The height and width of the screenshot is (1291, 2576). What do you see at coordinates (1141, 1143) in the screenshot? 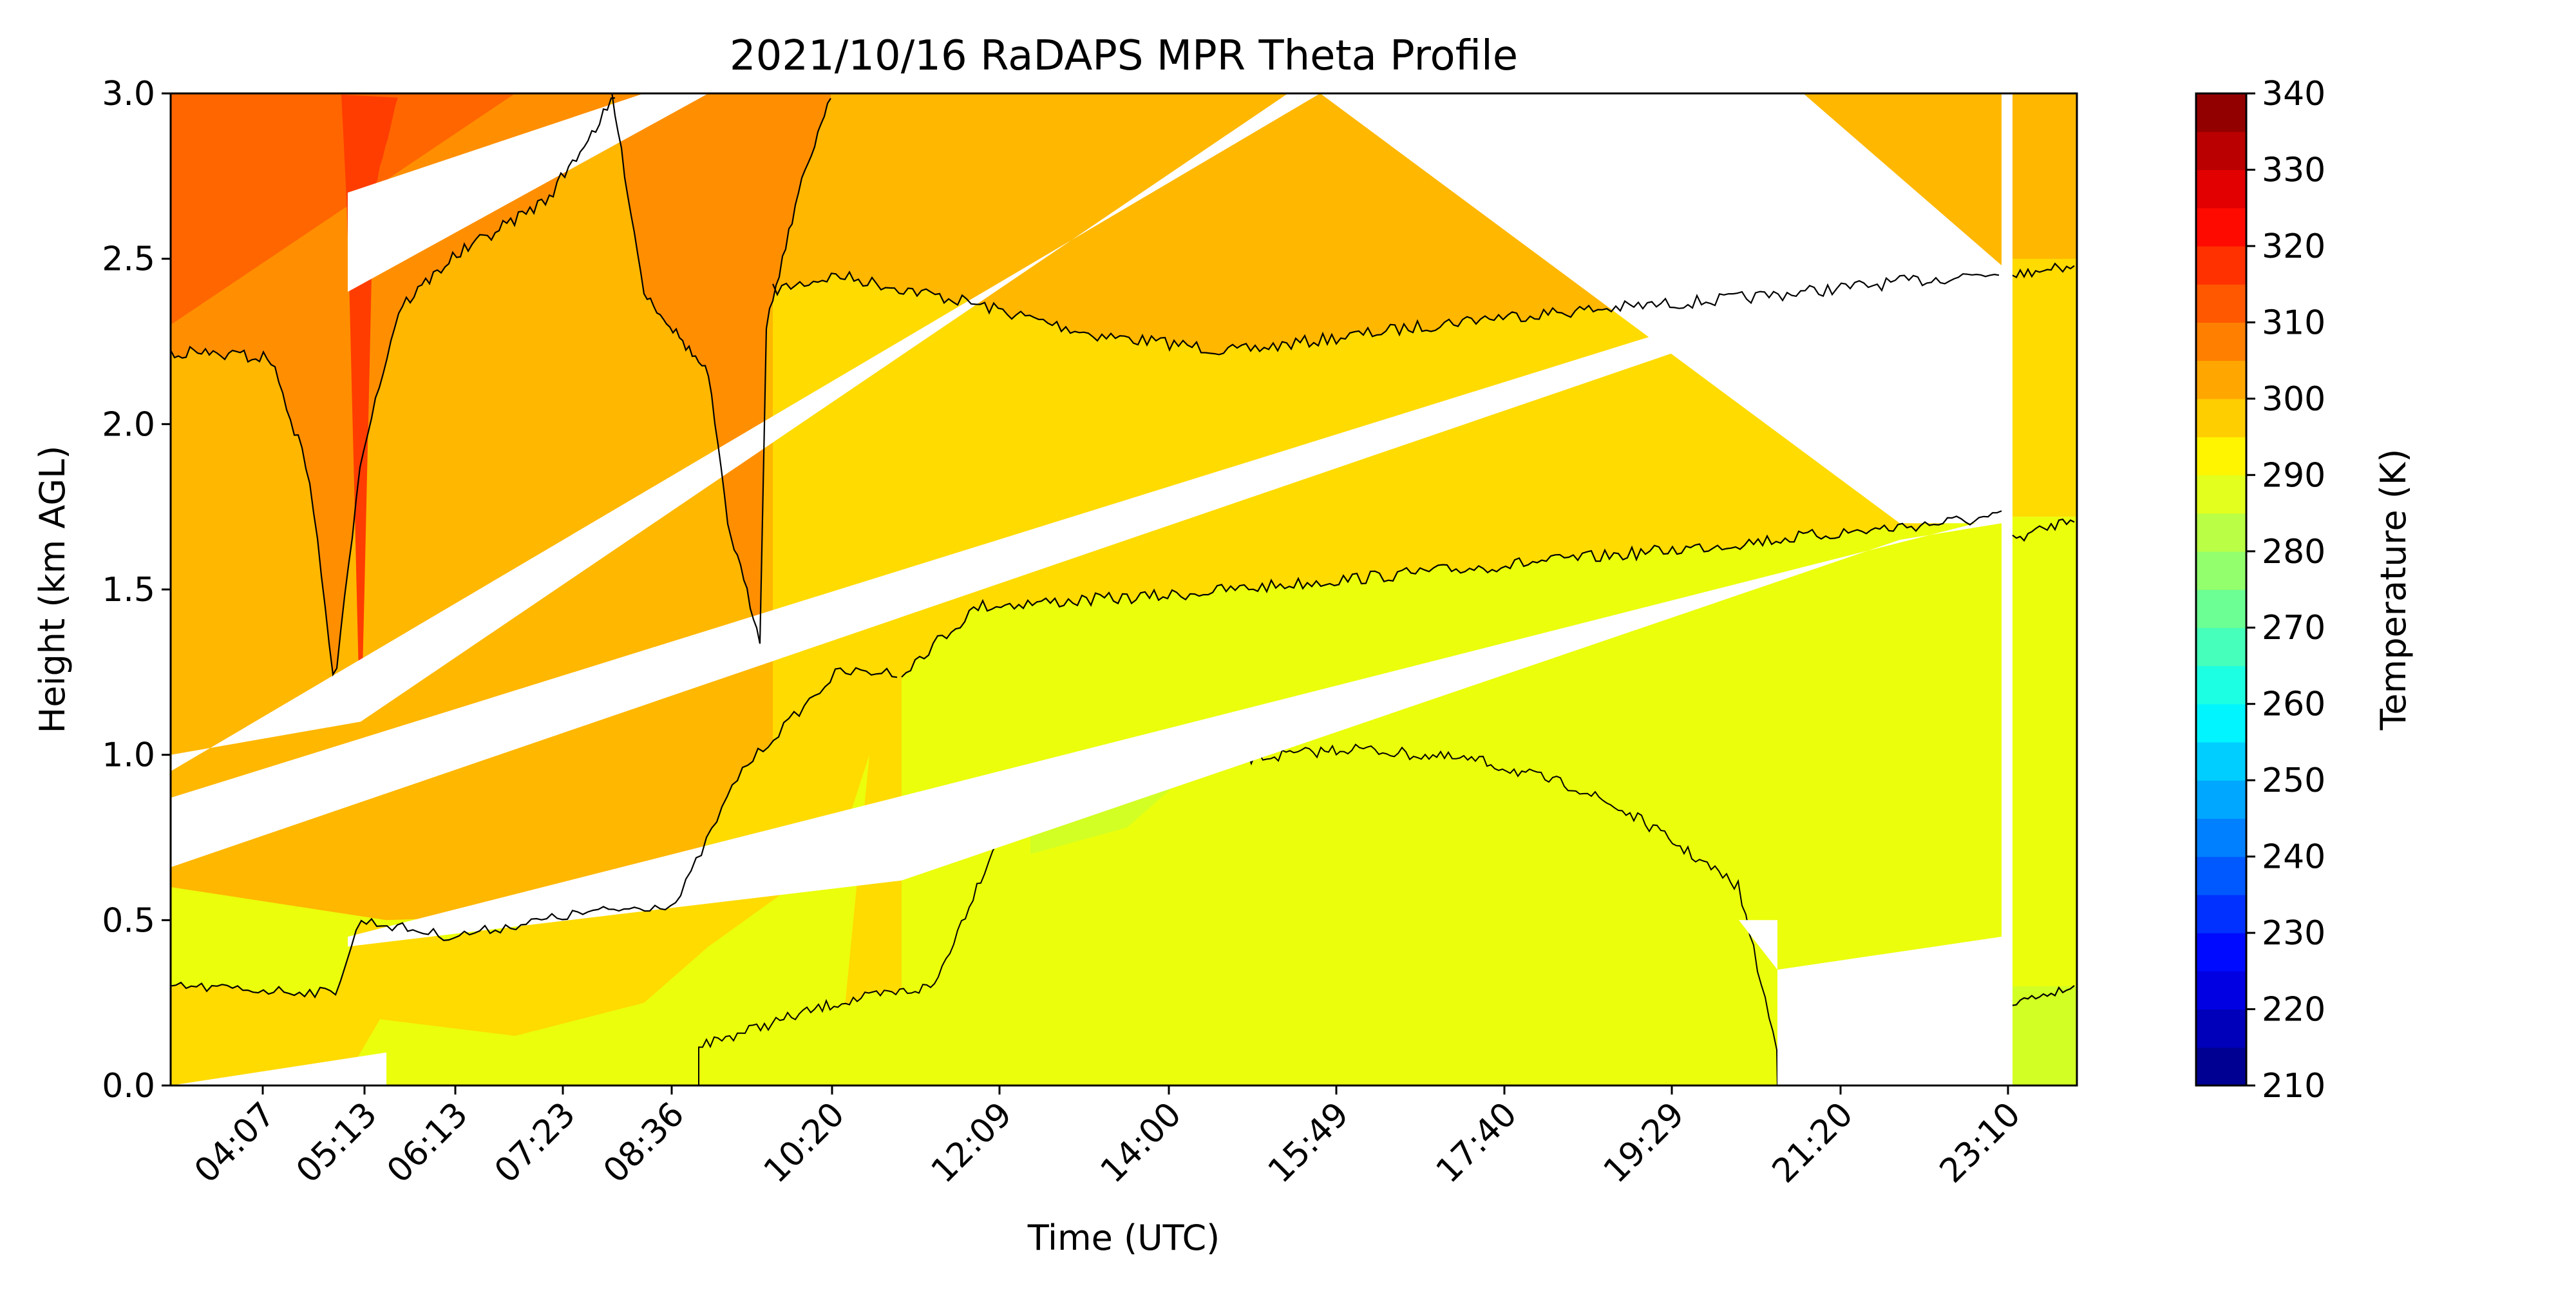
I see `x-tick-label: 14:00` at bounding box center [1141, 1143].